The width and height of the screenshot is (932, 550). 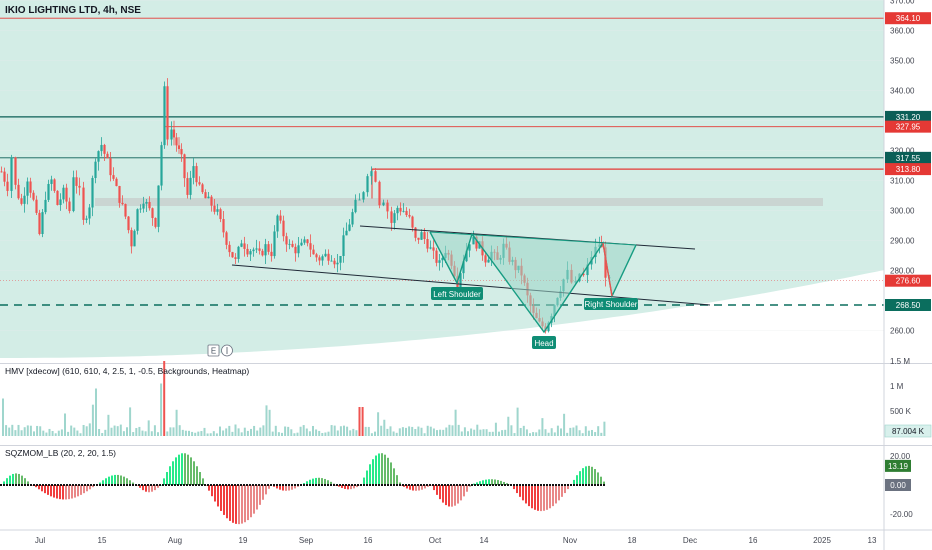 What do you see at coordinates (611, 304) in the screenshot?
I see `svg-text: Right Shoulder` at bounding box center [611, 304].